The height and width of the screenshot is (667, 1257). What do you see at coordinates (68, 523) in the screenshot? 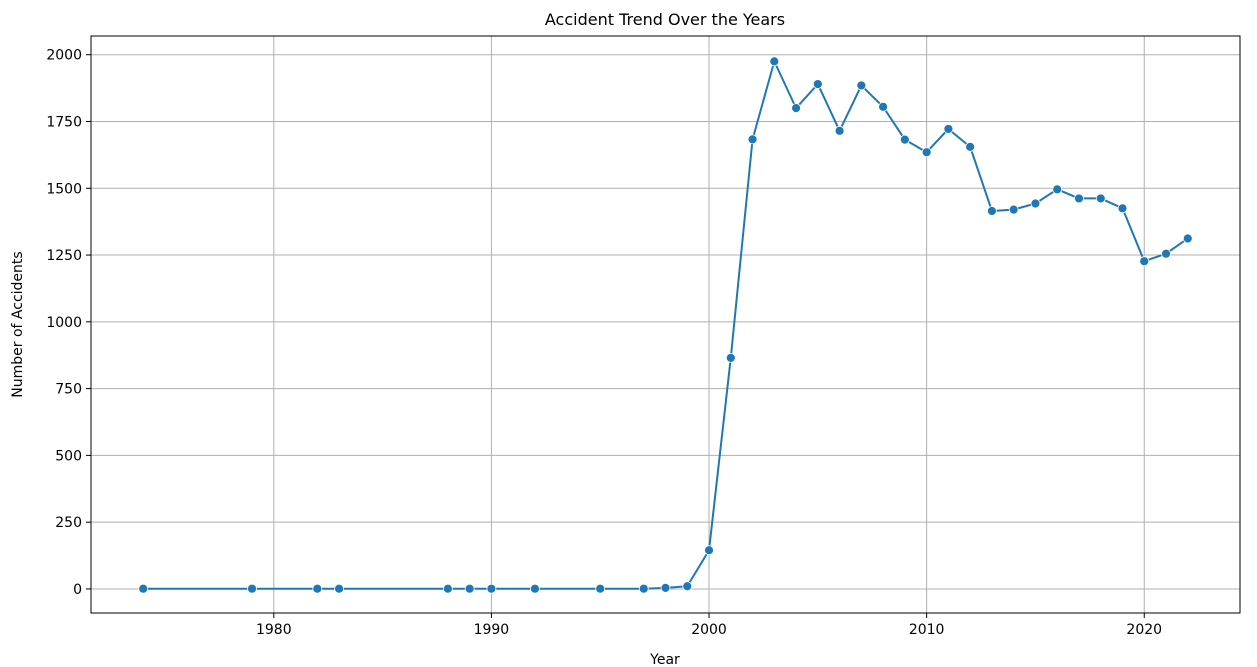
I see `y-tick-label: 250` at bounding box center [68, 523].